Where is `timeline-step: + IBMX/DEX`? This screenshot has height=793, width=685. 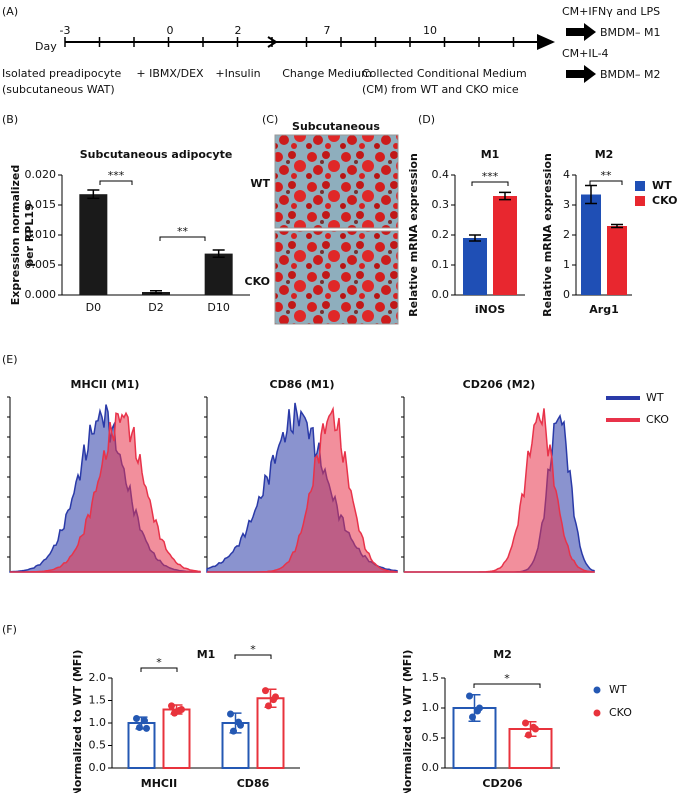 timeline-step: + IBMX/DEX is located at coordinates (170, 73).